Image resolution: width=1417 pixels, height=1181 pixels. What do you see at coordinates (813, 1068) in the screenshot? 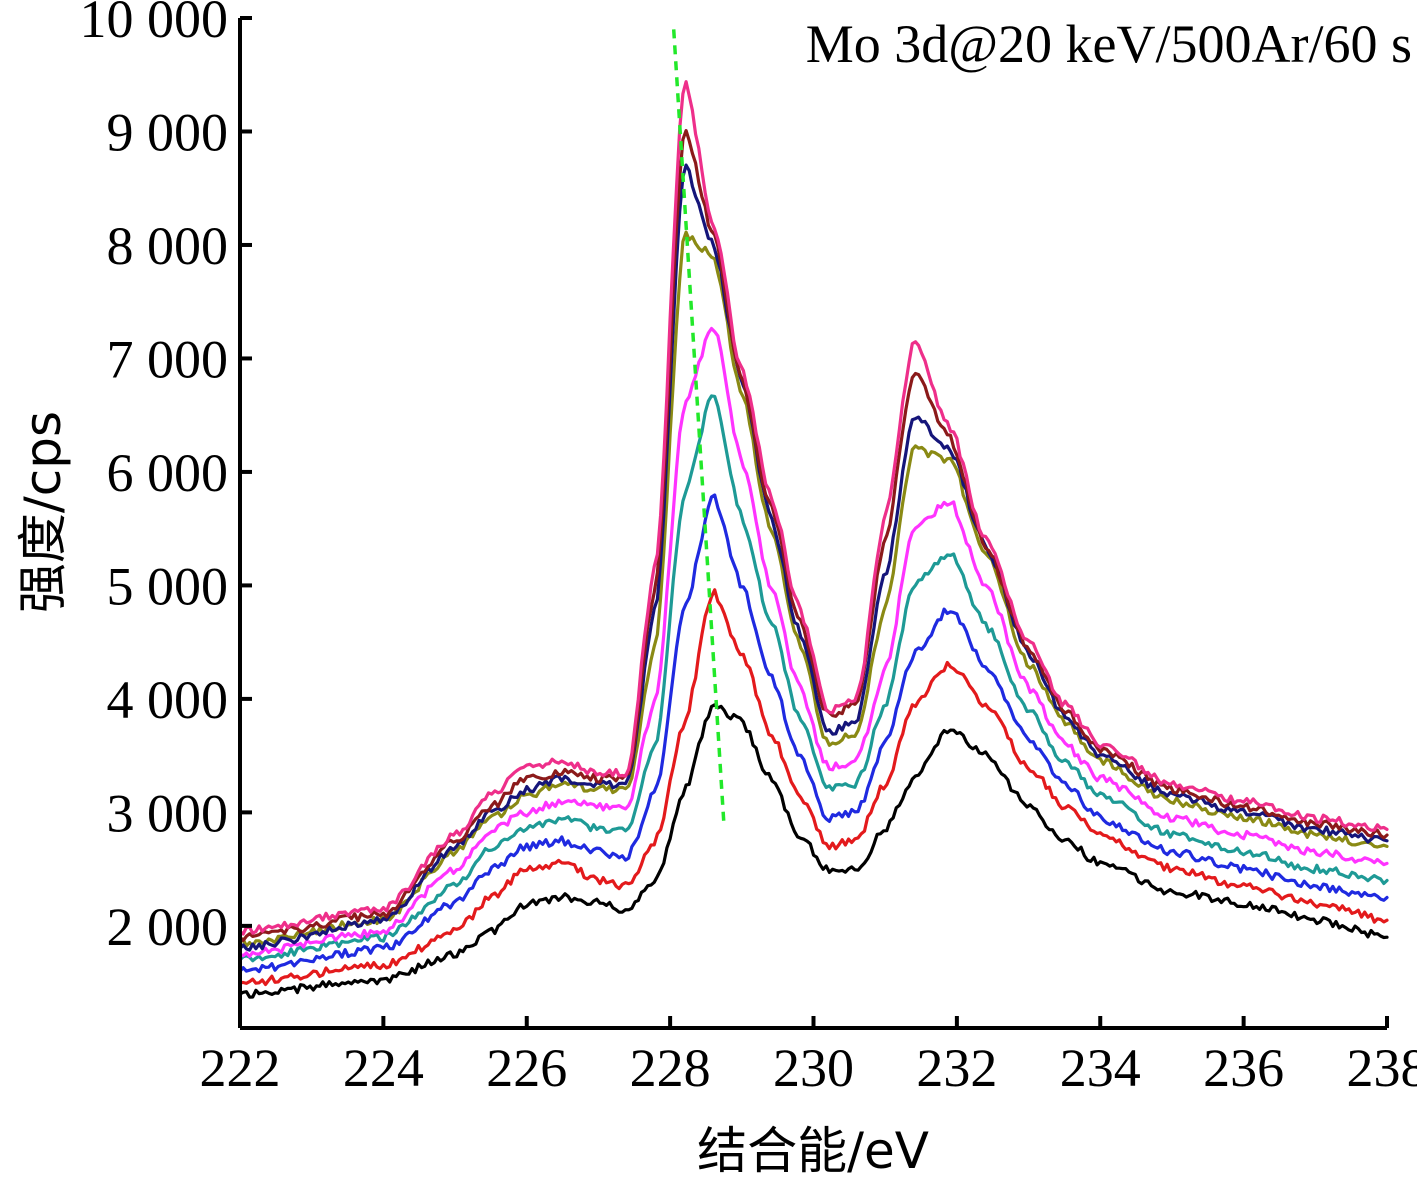
I see `x-tick-label-230: 230` at bounding box center [813, 1068].